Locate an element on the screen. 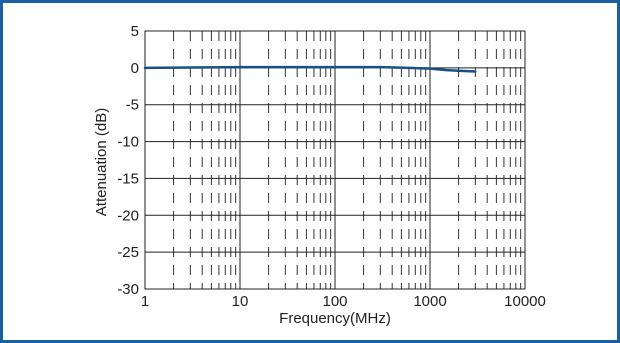 Image resolution: width=620 pixels, height=343 pixels. y-axis-title: Attenuation (dB) is located at coordinates (101, 162).